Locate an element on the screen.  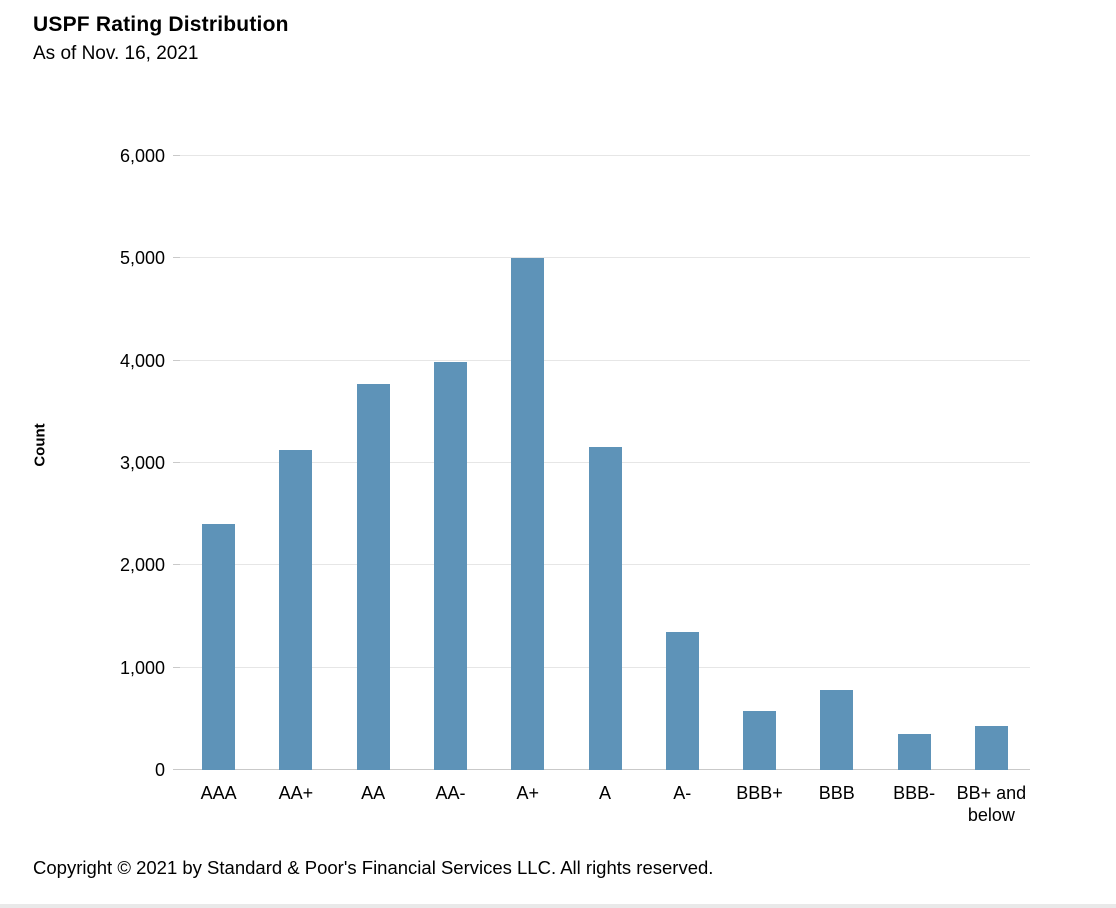
bar-bb+-and-below is located at coordinates (991, 748).